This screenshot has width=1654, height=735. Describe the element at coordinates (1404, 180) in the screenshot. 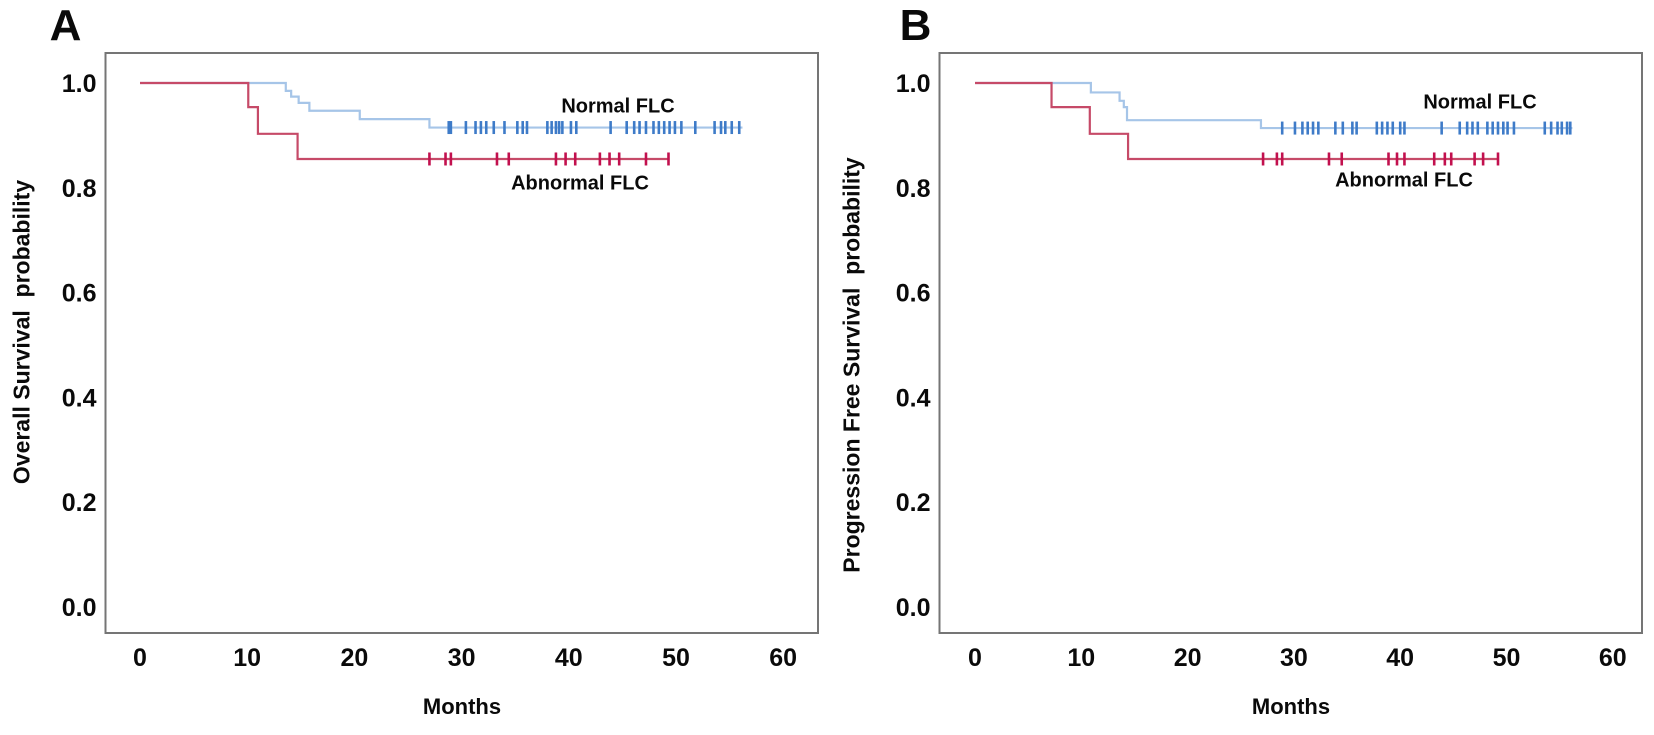

I see `panel-b-abnormal-flc-label: Abnormal FLC` at that location.